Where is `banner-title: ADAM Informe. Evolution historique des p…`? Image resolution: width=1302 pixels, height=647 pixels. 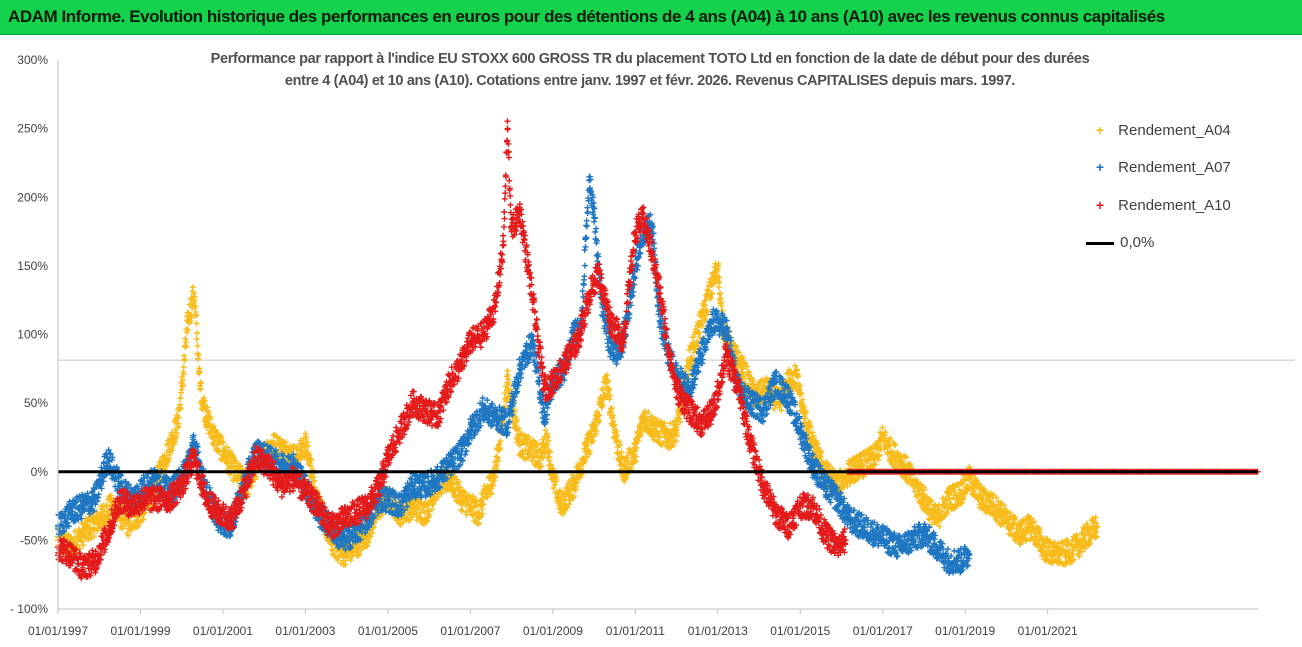 banner-title: ADAM Informe. Evolution historique des p… is located at coordinates (586, 16).